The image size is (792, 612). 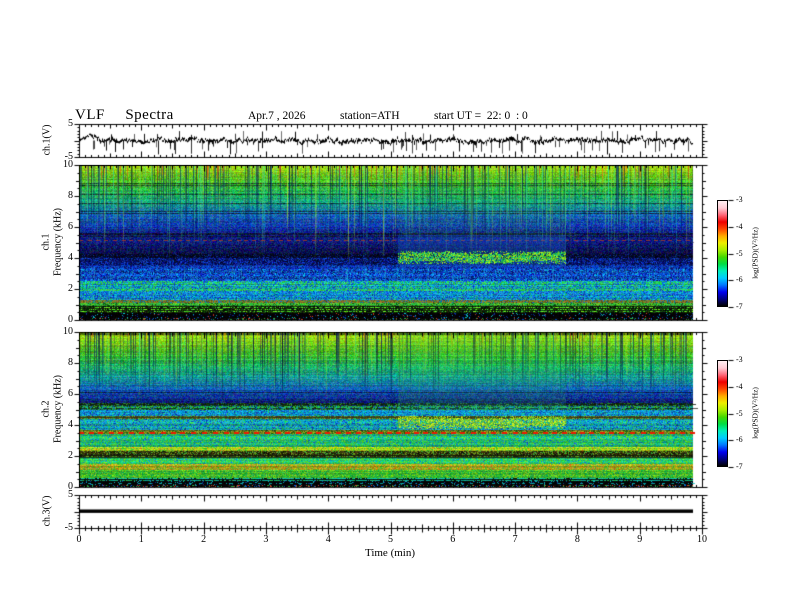 I want to click on colorbar-ch2-unit-label: log(PSD)(V²/Hz), so click(x=755, y=413).